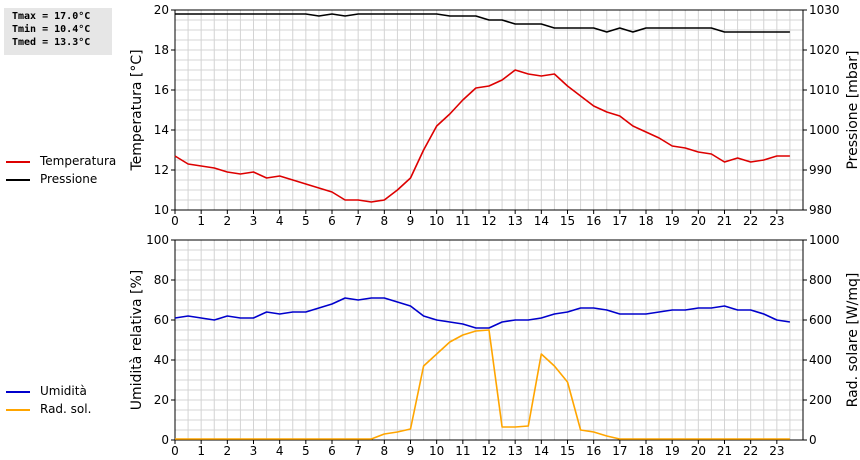 The width and height of the screenshot is (860, 460). I want to click on y-tick-label-right: 990, so click(820, 170).